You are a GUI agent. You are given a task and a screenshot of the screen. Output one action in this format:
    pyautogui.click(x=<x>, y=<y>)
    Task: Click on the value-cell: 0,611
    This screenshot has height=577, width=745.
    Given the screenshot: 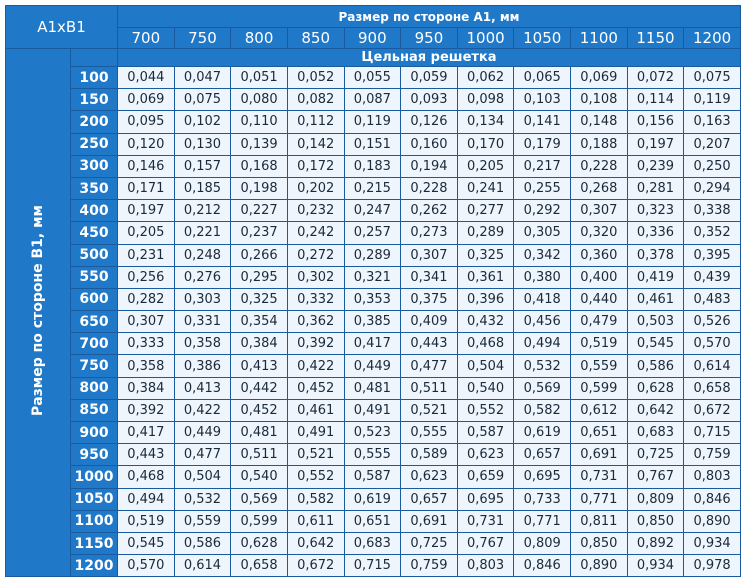 What is the action you would take?
    pyautogui.click(x=315, y=521)
    